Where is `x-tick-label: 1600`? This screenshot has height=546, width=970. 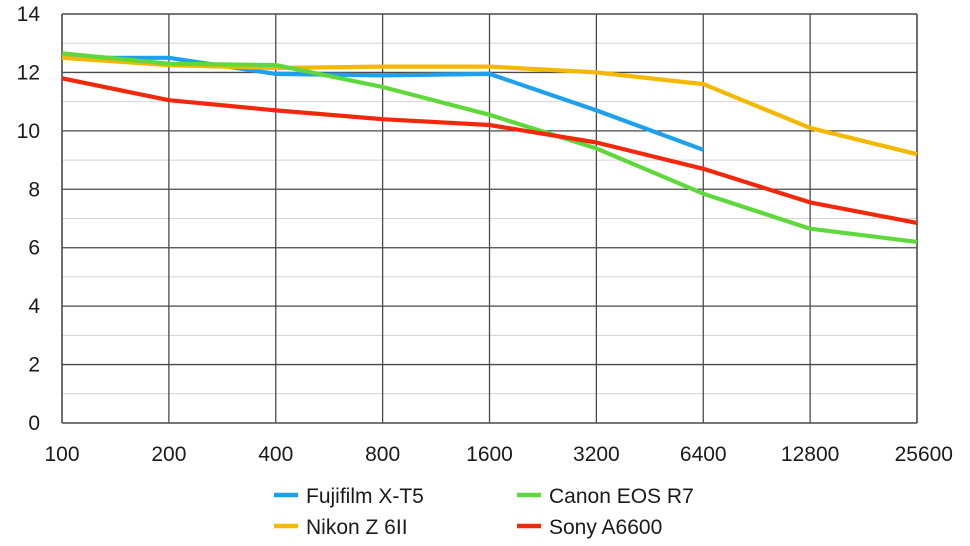 x-tick-label: 1600 is located at coordinates (489, 454).